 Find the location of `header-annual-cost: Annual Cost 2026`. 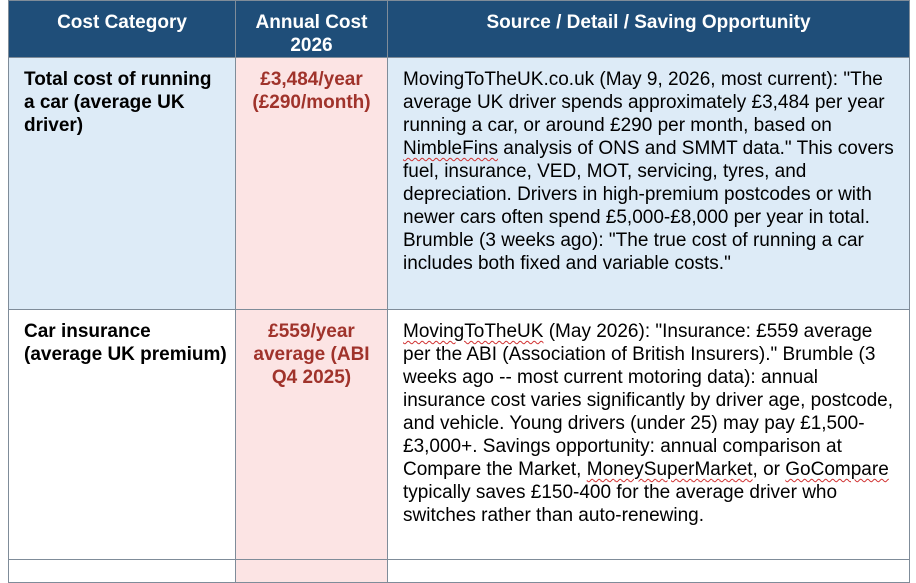

header-annual-cost: Annual Cost 2026 is located at coordinates (311, 29).